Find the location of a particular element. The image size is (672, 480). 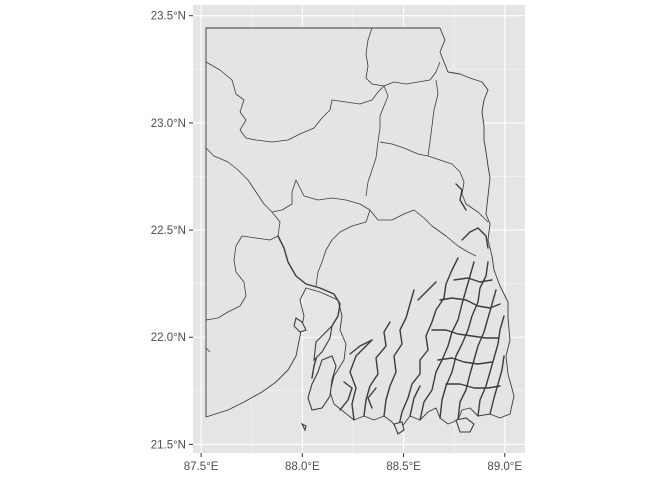

x-tick-label: 89.0°E is located at coordinates (504, 467).